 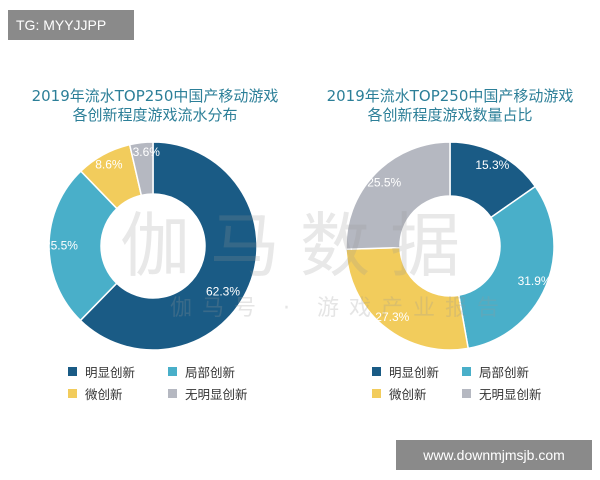 I want to click on donut-right-label-2: 27.3%, so click(x=392, y=317).